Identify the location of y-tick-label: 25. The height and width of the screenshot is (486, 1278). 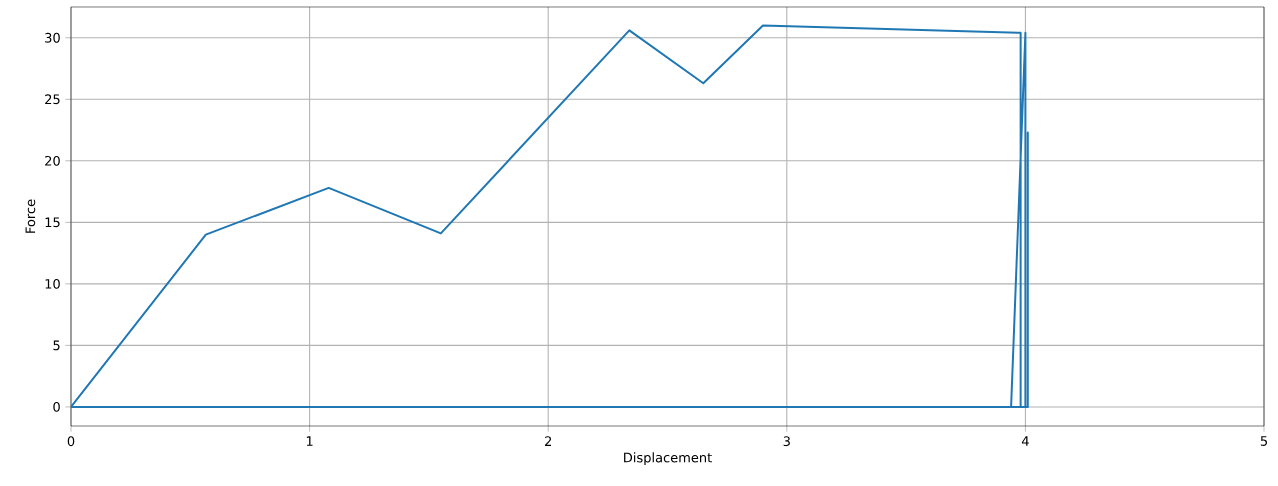
(52, 99).